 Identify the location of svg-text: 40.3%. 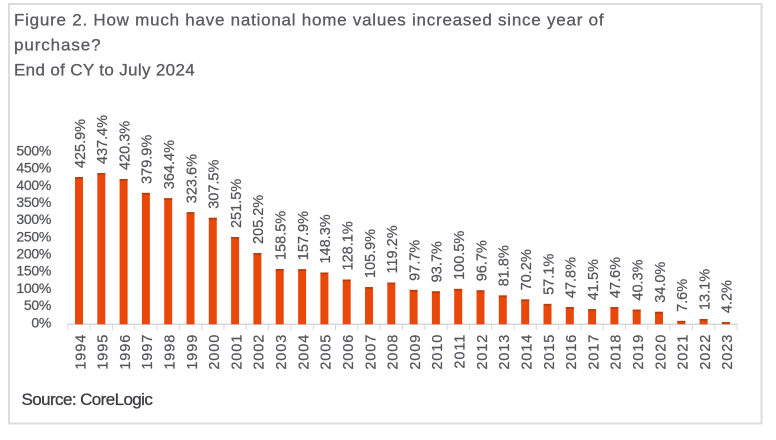
(639, 279).